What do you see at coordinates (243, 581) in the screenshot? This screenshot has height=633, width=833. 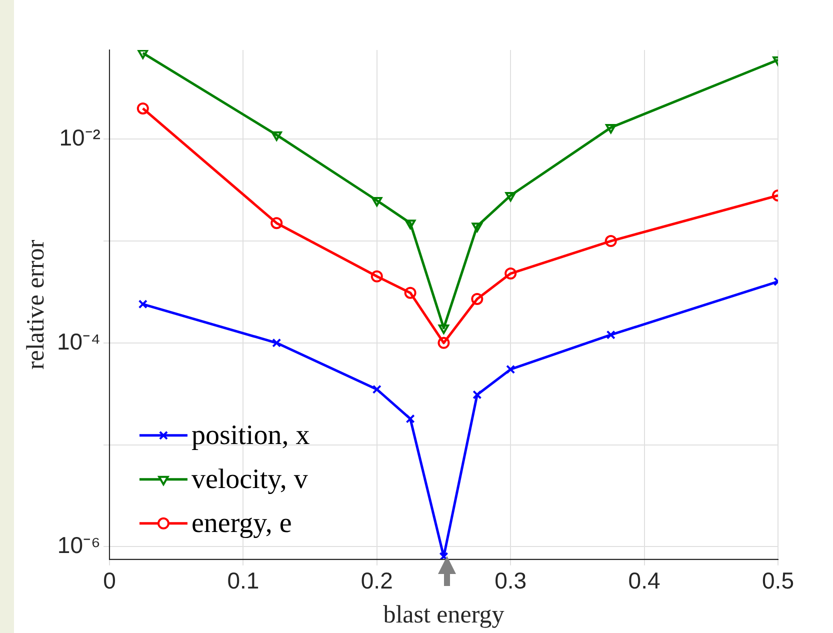 I see `x-tick-label: 0.1` at bounding box center [243, 581].